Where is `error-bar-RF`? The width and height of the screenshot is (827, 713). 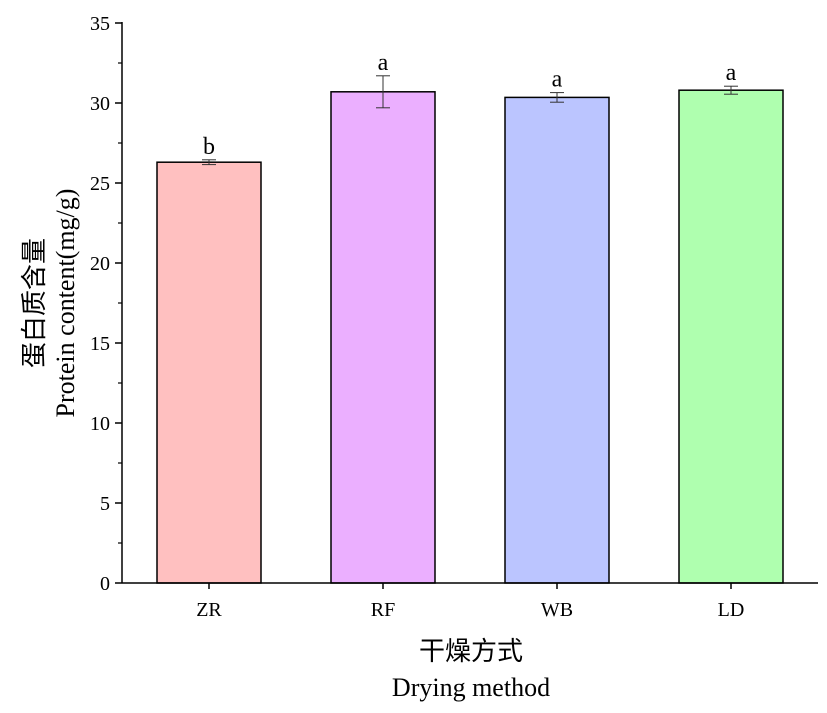 error-bar-RF is located at coordinates (383, 92).